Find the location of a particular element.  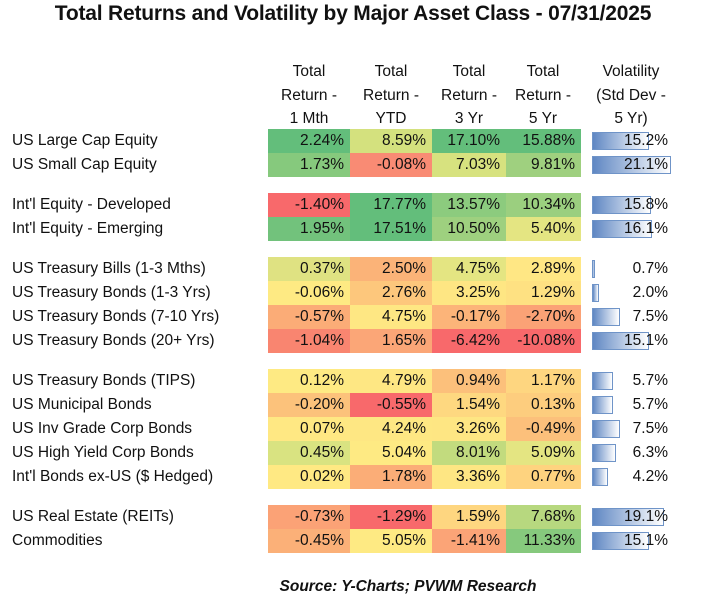

row-label: US Treasury Bonds (1-3 Yrs) is located at coordinates (111, 292).